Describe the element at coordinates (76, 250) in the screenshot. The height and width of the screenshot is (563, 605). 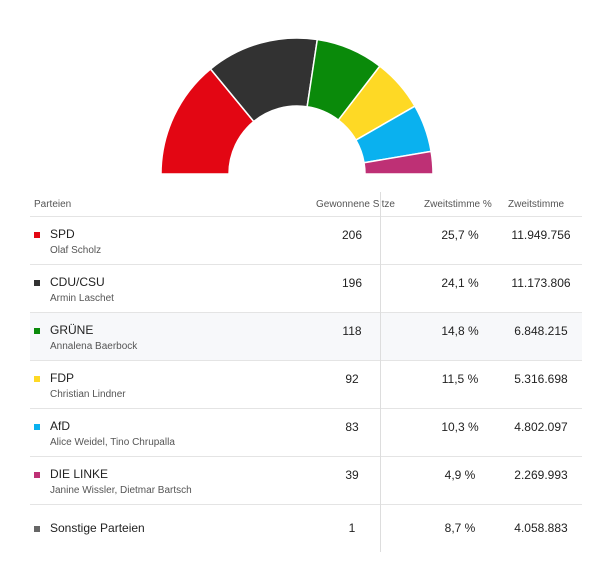
I see `party-leaders: Olaf Scholz` at that location.